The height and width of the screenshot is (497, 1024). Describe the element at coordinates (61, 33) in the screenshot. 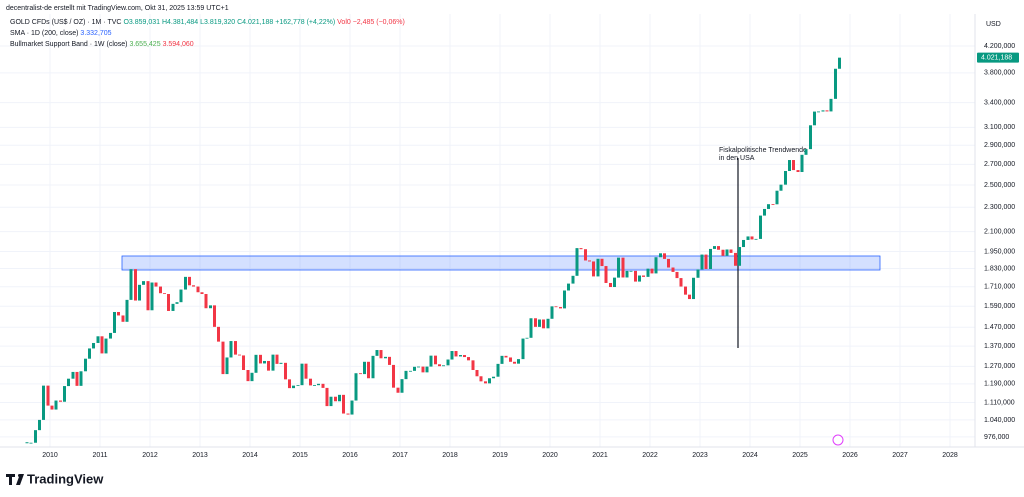

I see `legend-sma: SMA · 1D (200, close) 3.332,705` at that location.